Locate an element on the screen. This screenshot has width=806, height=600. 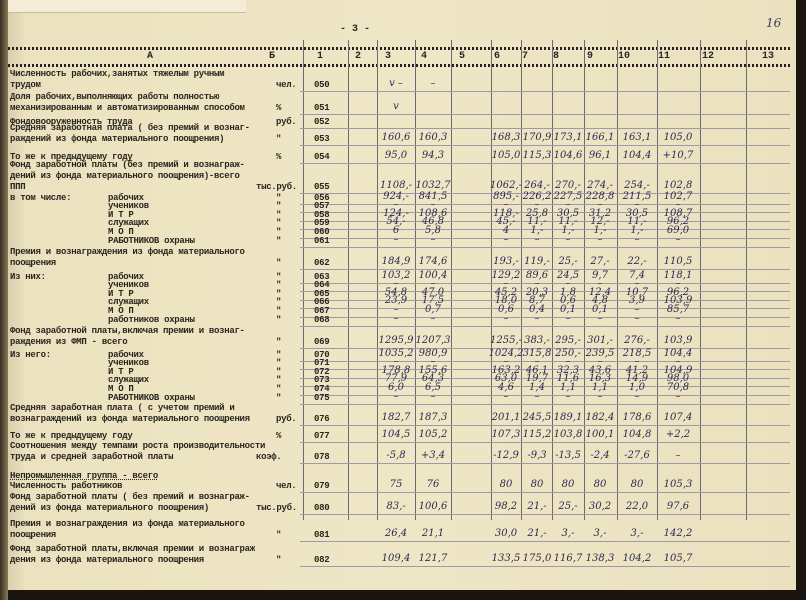
cell-value: +10,7 is located at coordinates (678, 155).